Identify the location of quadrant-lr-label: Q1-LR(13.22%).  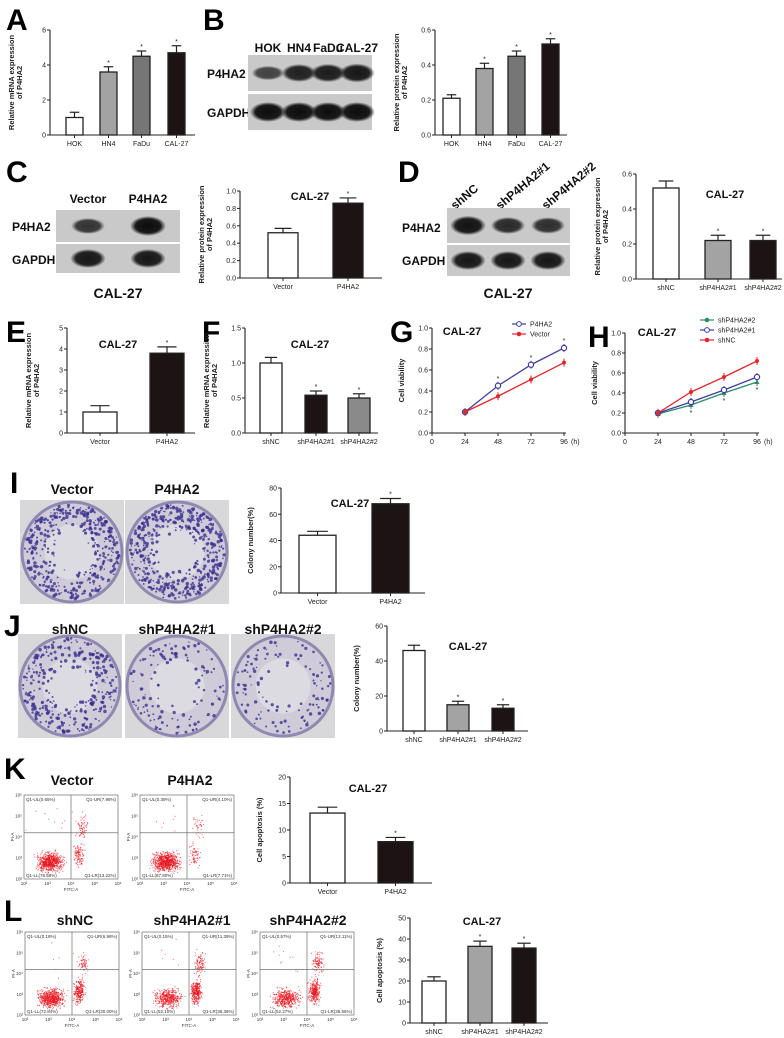
(100, 875).